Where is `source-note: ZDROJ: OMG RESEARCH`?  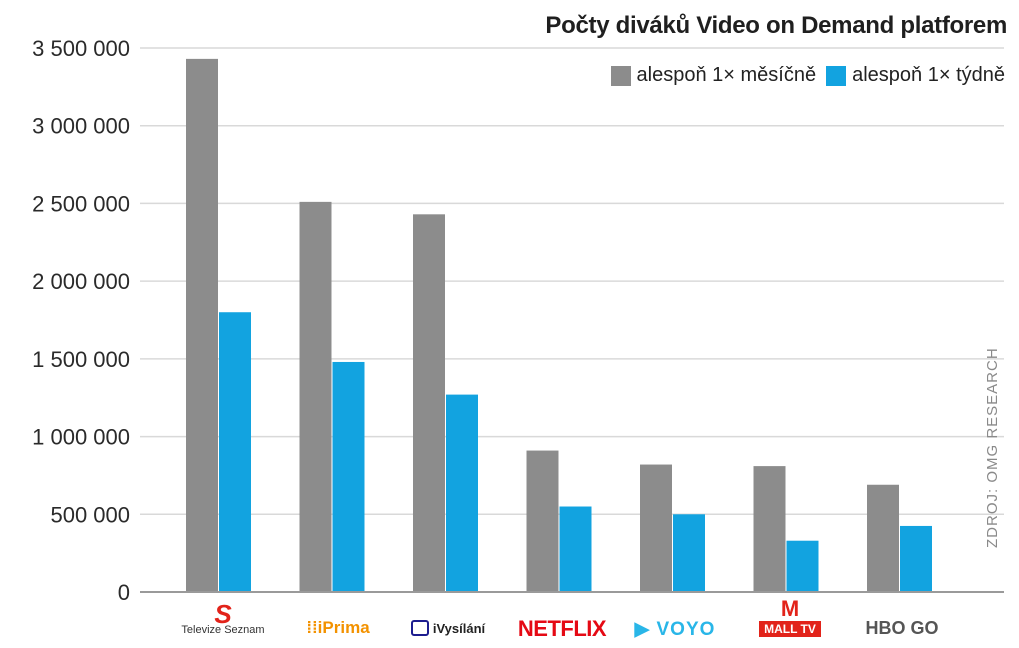
source-note: ZDROJ: OMG RESEARCH is located at coordinates (992, 447).